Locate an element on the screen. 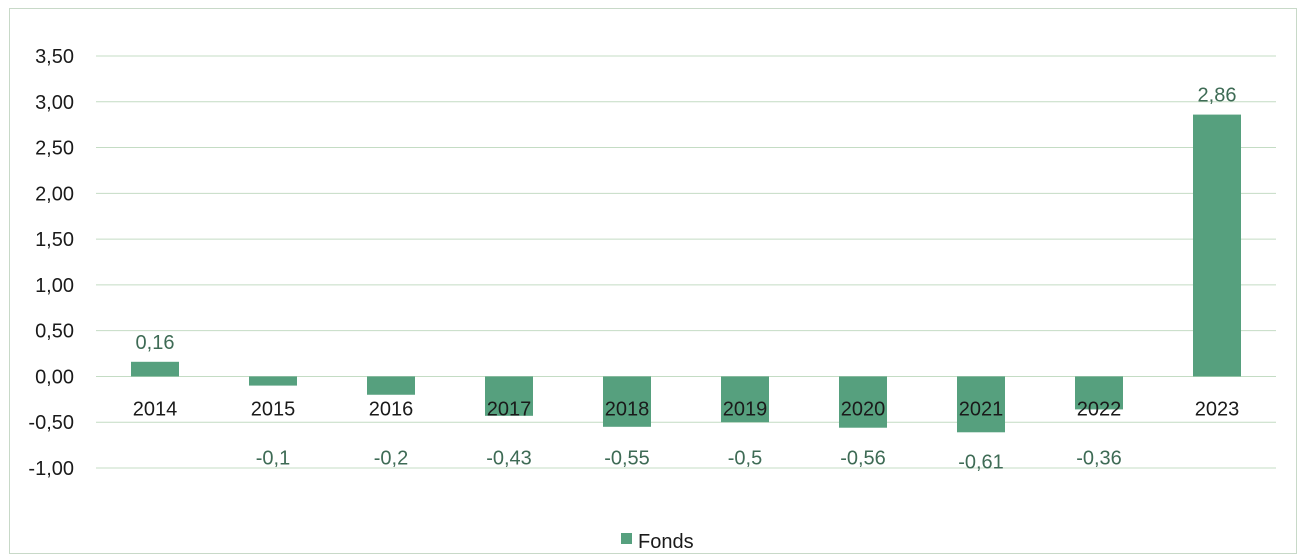  y-tick-label: 2,50 is located at coordinates (54, 149).